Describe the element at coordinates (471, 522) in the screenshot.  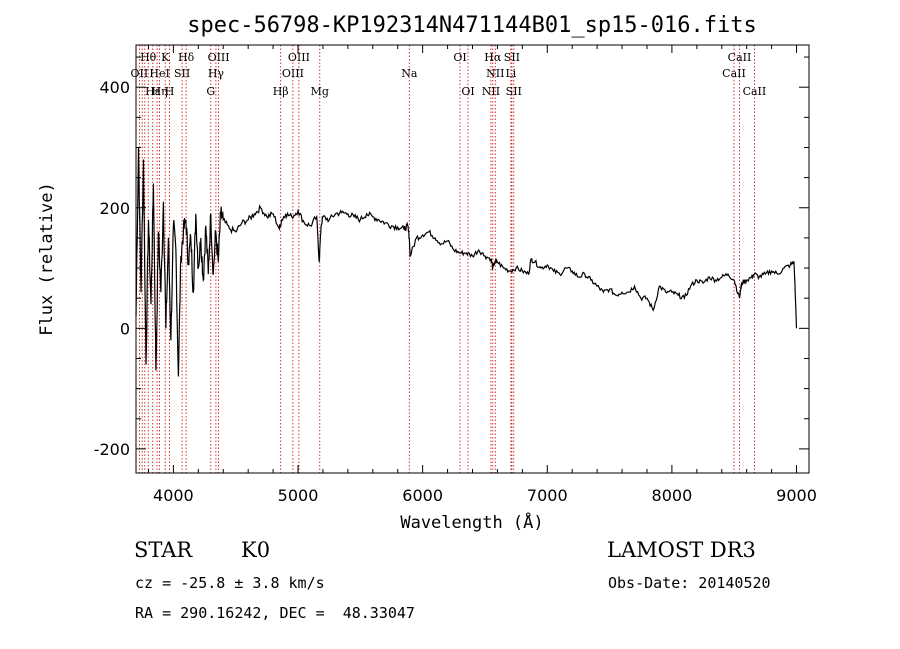
I see `x-axis-label: Wavelength (Å)` at that location.